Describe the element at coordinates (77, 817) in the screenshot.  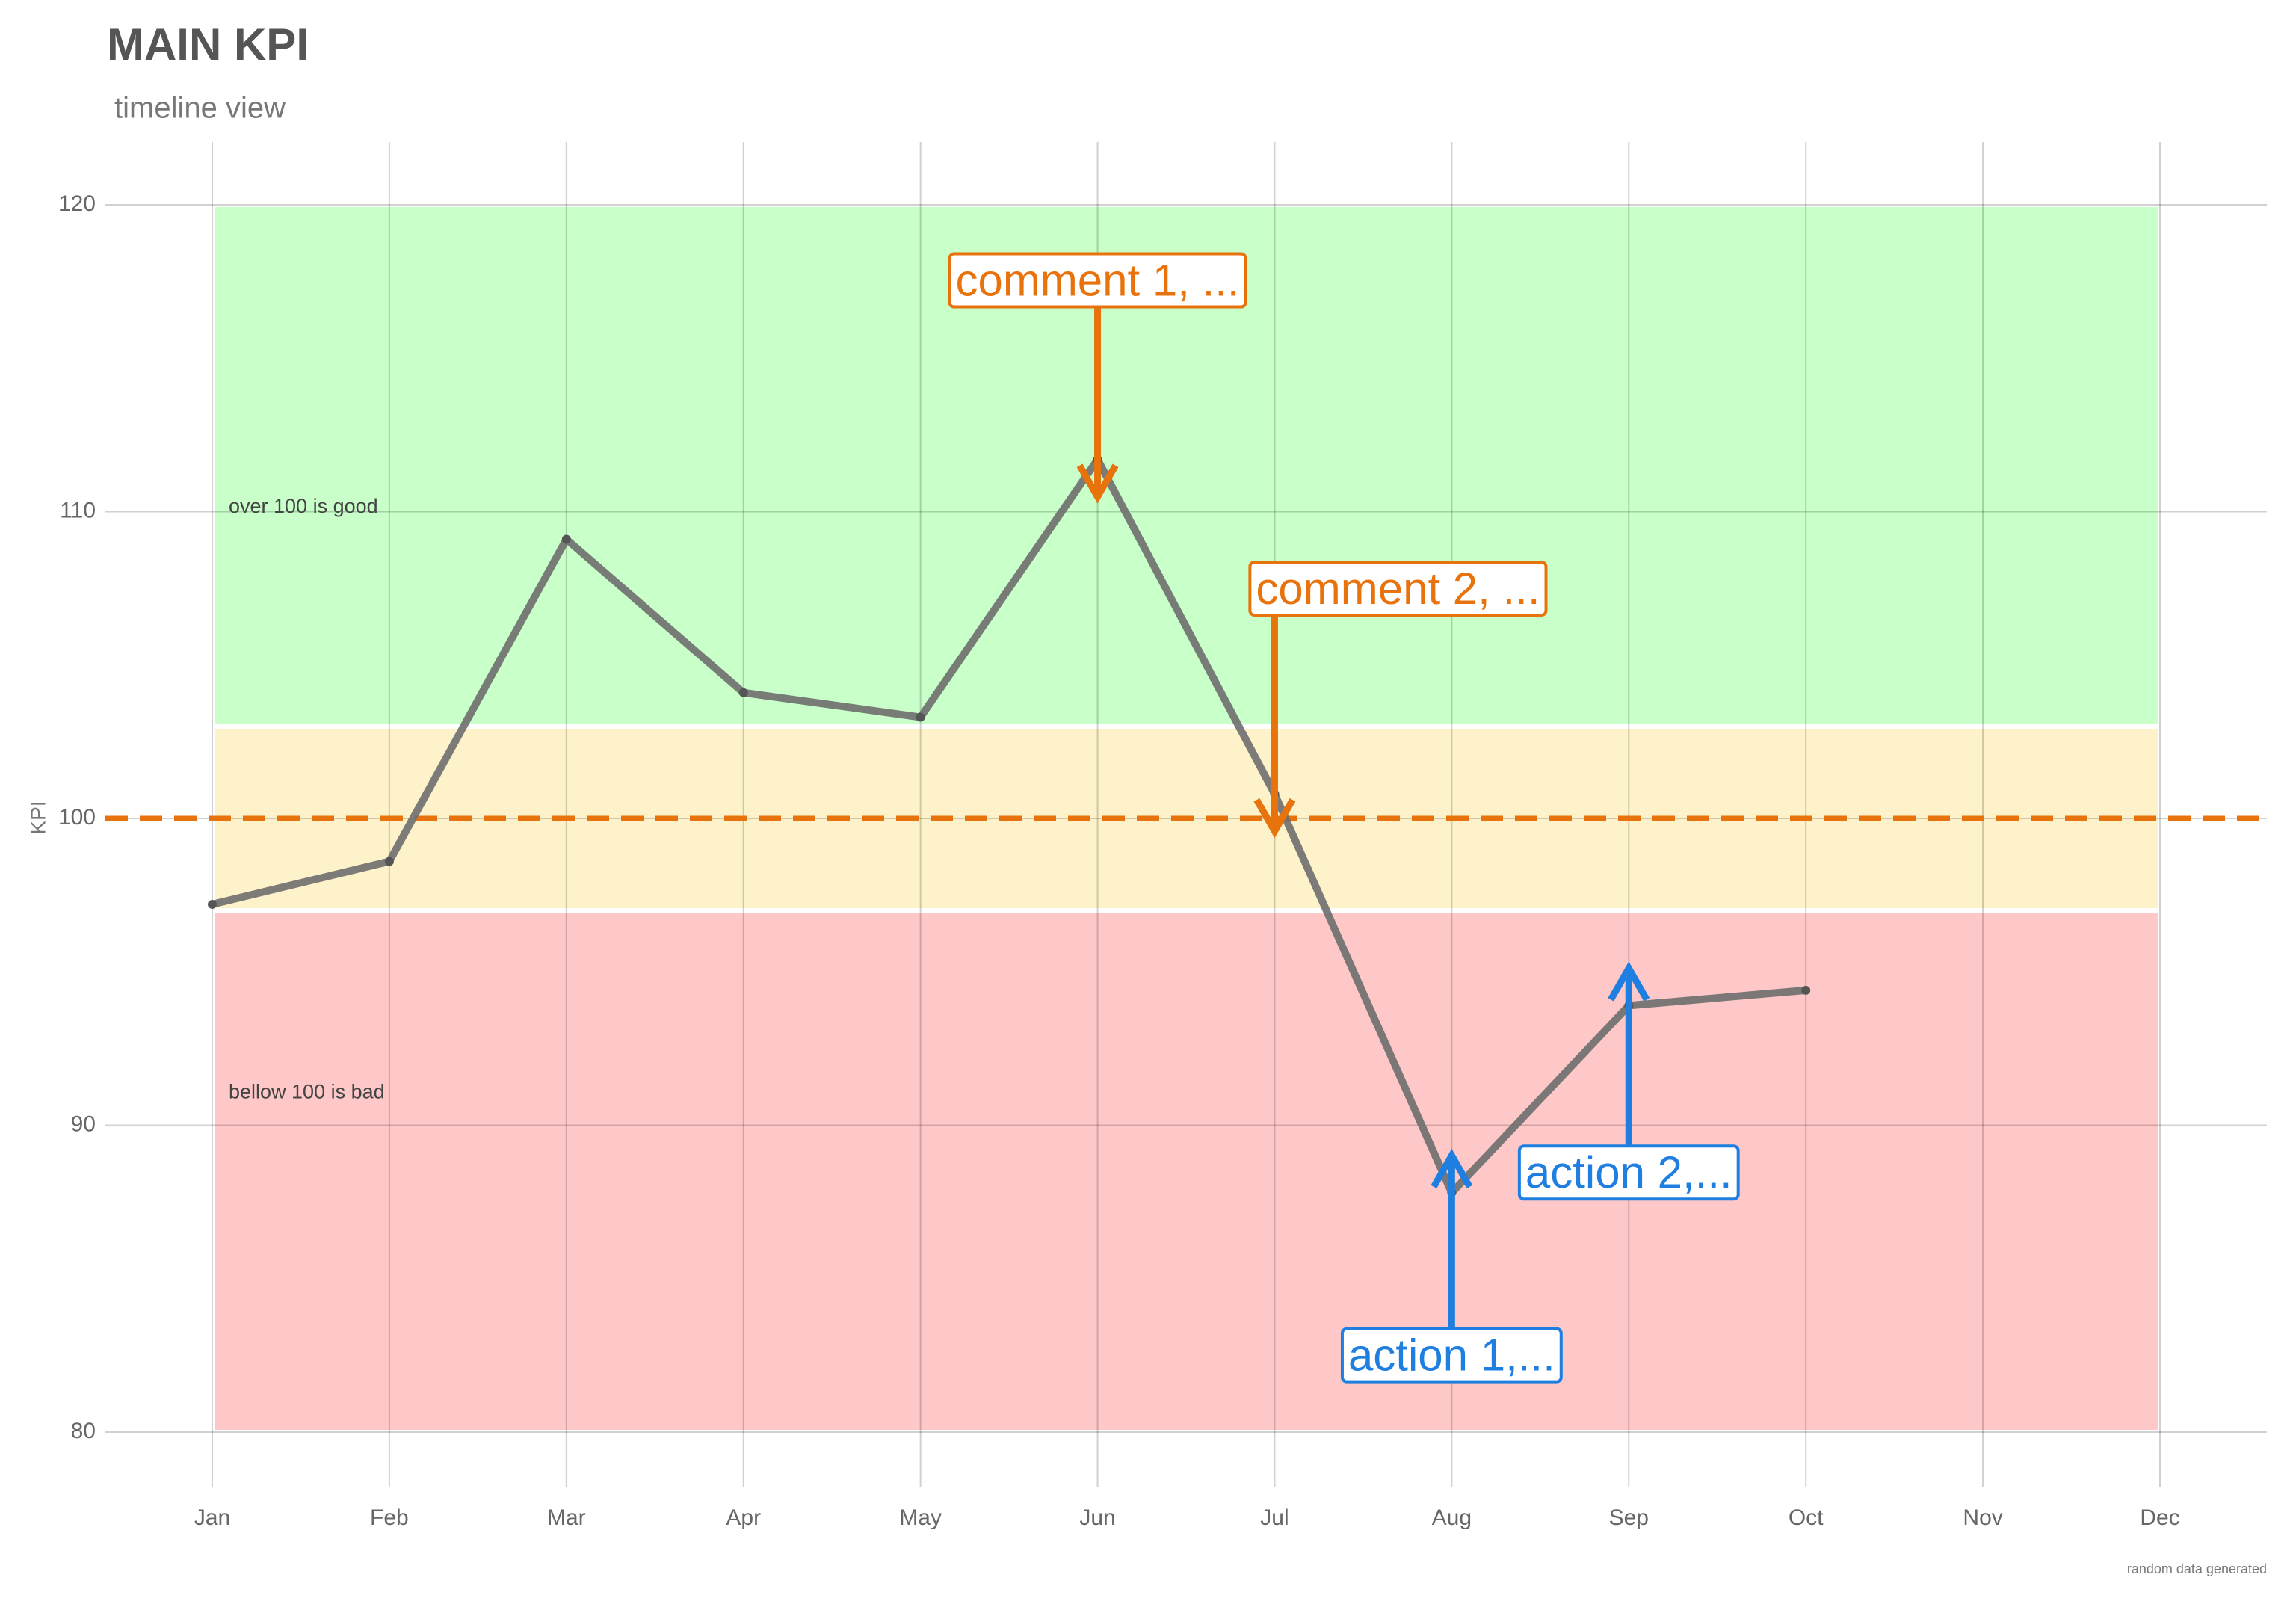
I see `y-tick-label: 100` at that location.